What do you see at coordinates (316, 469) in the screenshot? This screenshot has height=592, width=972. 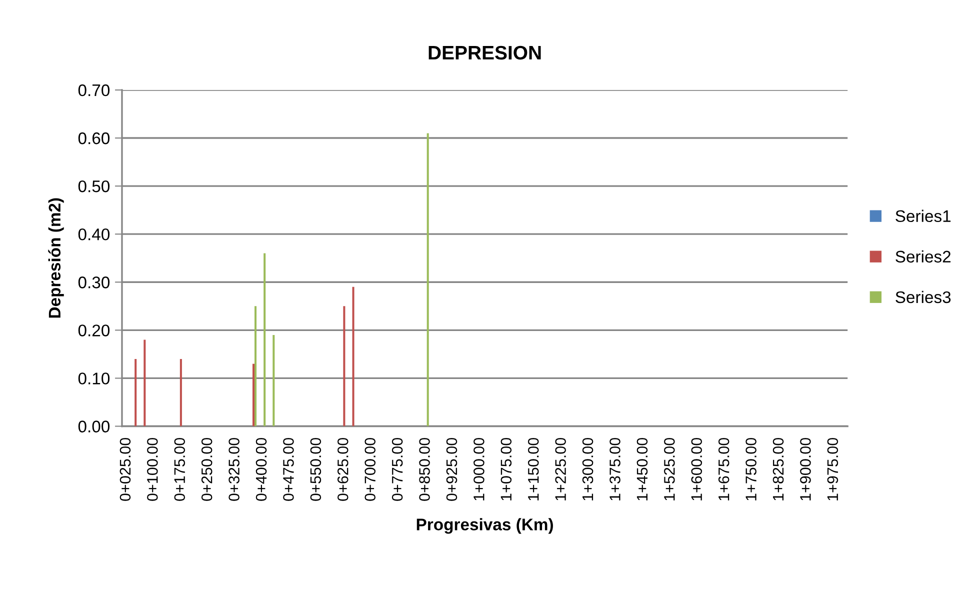 I see `x-tick-label: 0+550.00` at bounding box center [316, 469].